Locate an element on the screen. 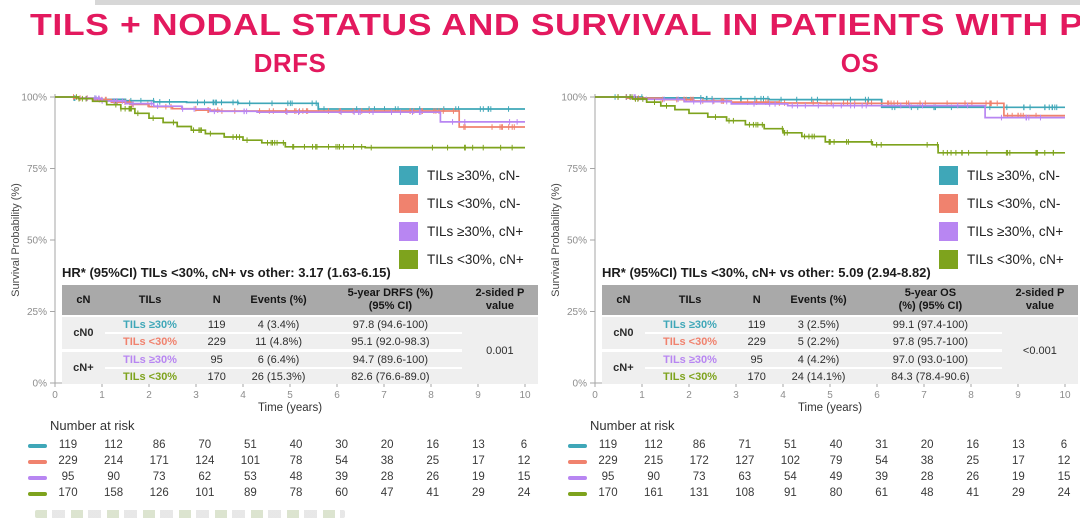 Image resolution: width=1080 pixels, height=518 pixels. table-header-cell: N is located at coordinates (757, 300).